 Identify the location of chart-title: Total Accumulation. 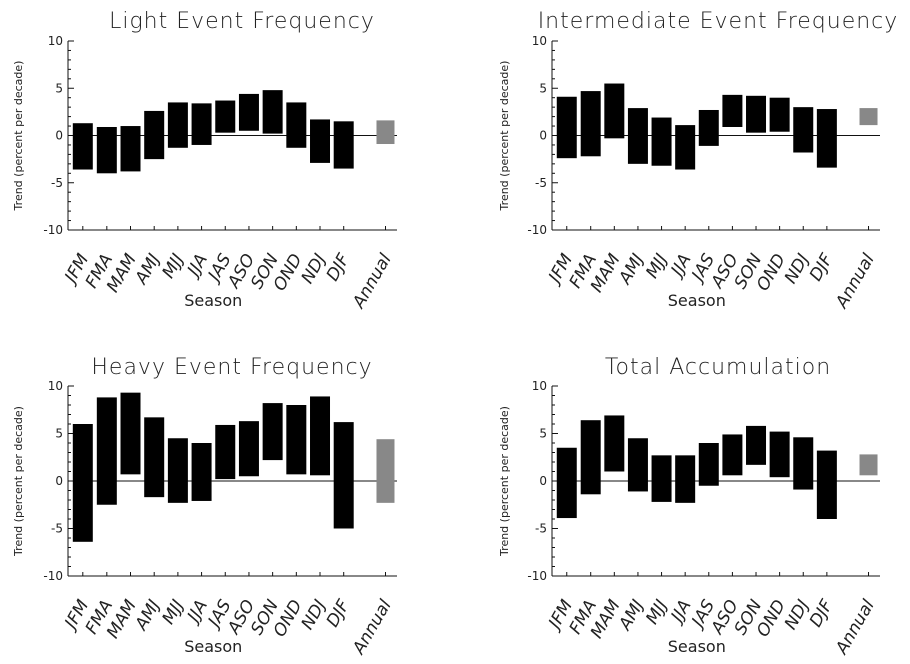
(718, 367).